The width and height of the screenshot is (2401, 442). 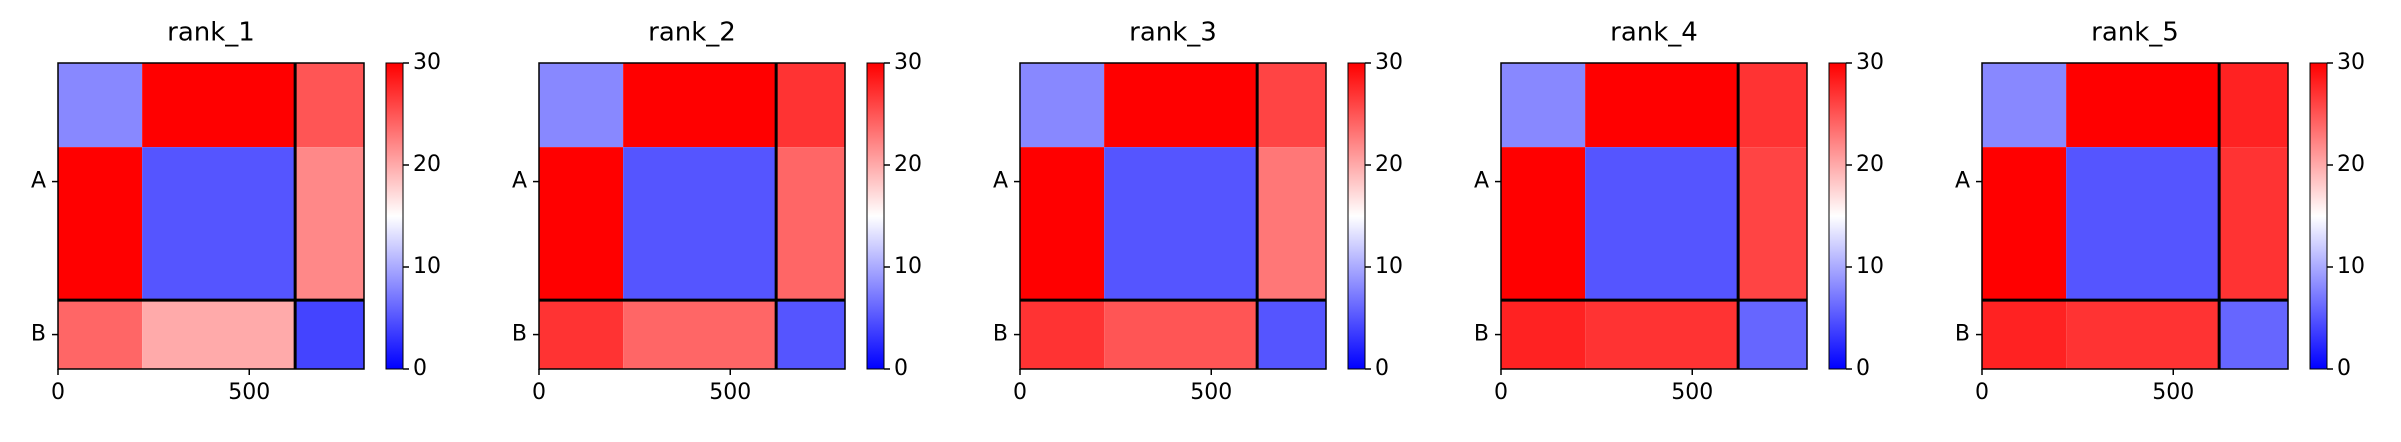 I want to click on chart-title: rank_3, so click(x=1173, y=33).